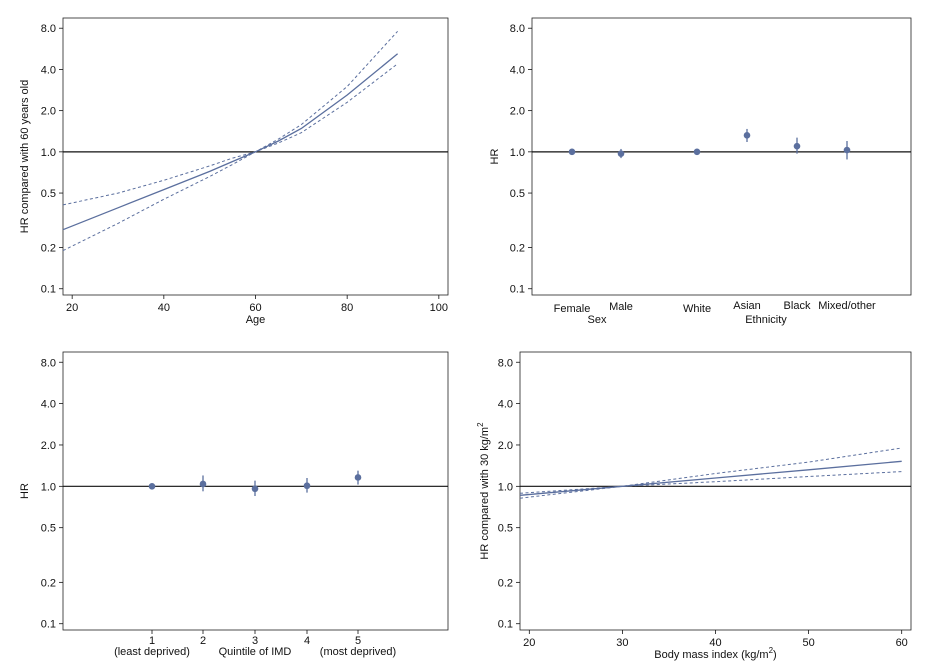 This screenshot has width=937, height=668. I want to click on x-axis-label: Age, so click(256, 320).